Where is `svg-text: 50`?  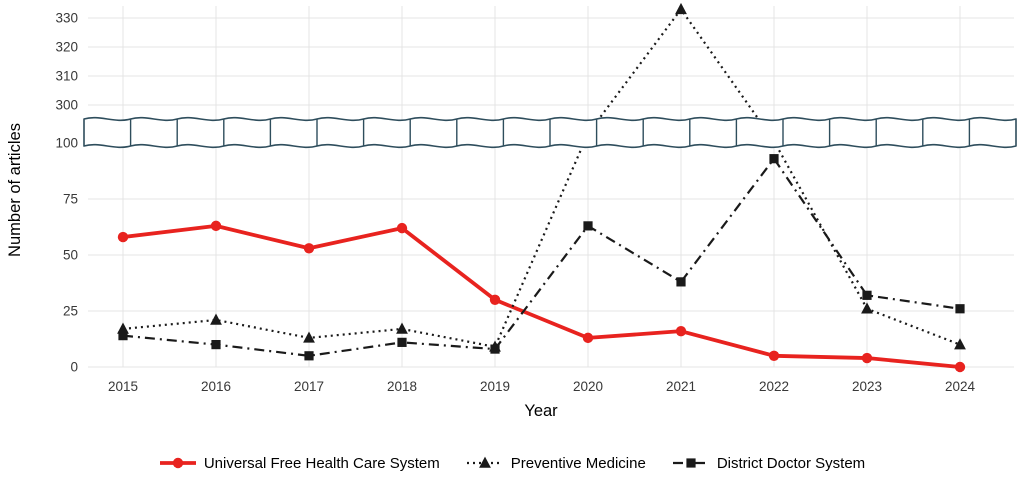
svg-text: 50 is located at coordinates (70, 255).